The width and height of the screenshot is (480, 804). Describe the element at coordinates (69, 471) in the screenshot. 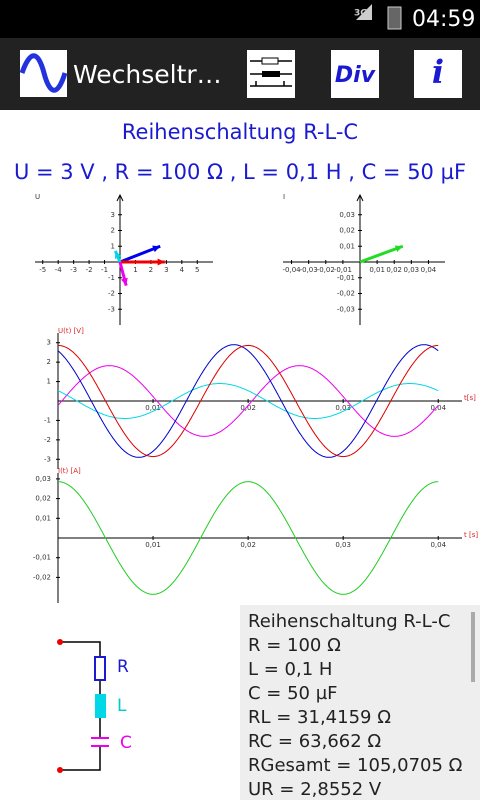

I see `y-axis-label: I(t) [A]` at that location.